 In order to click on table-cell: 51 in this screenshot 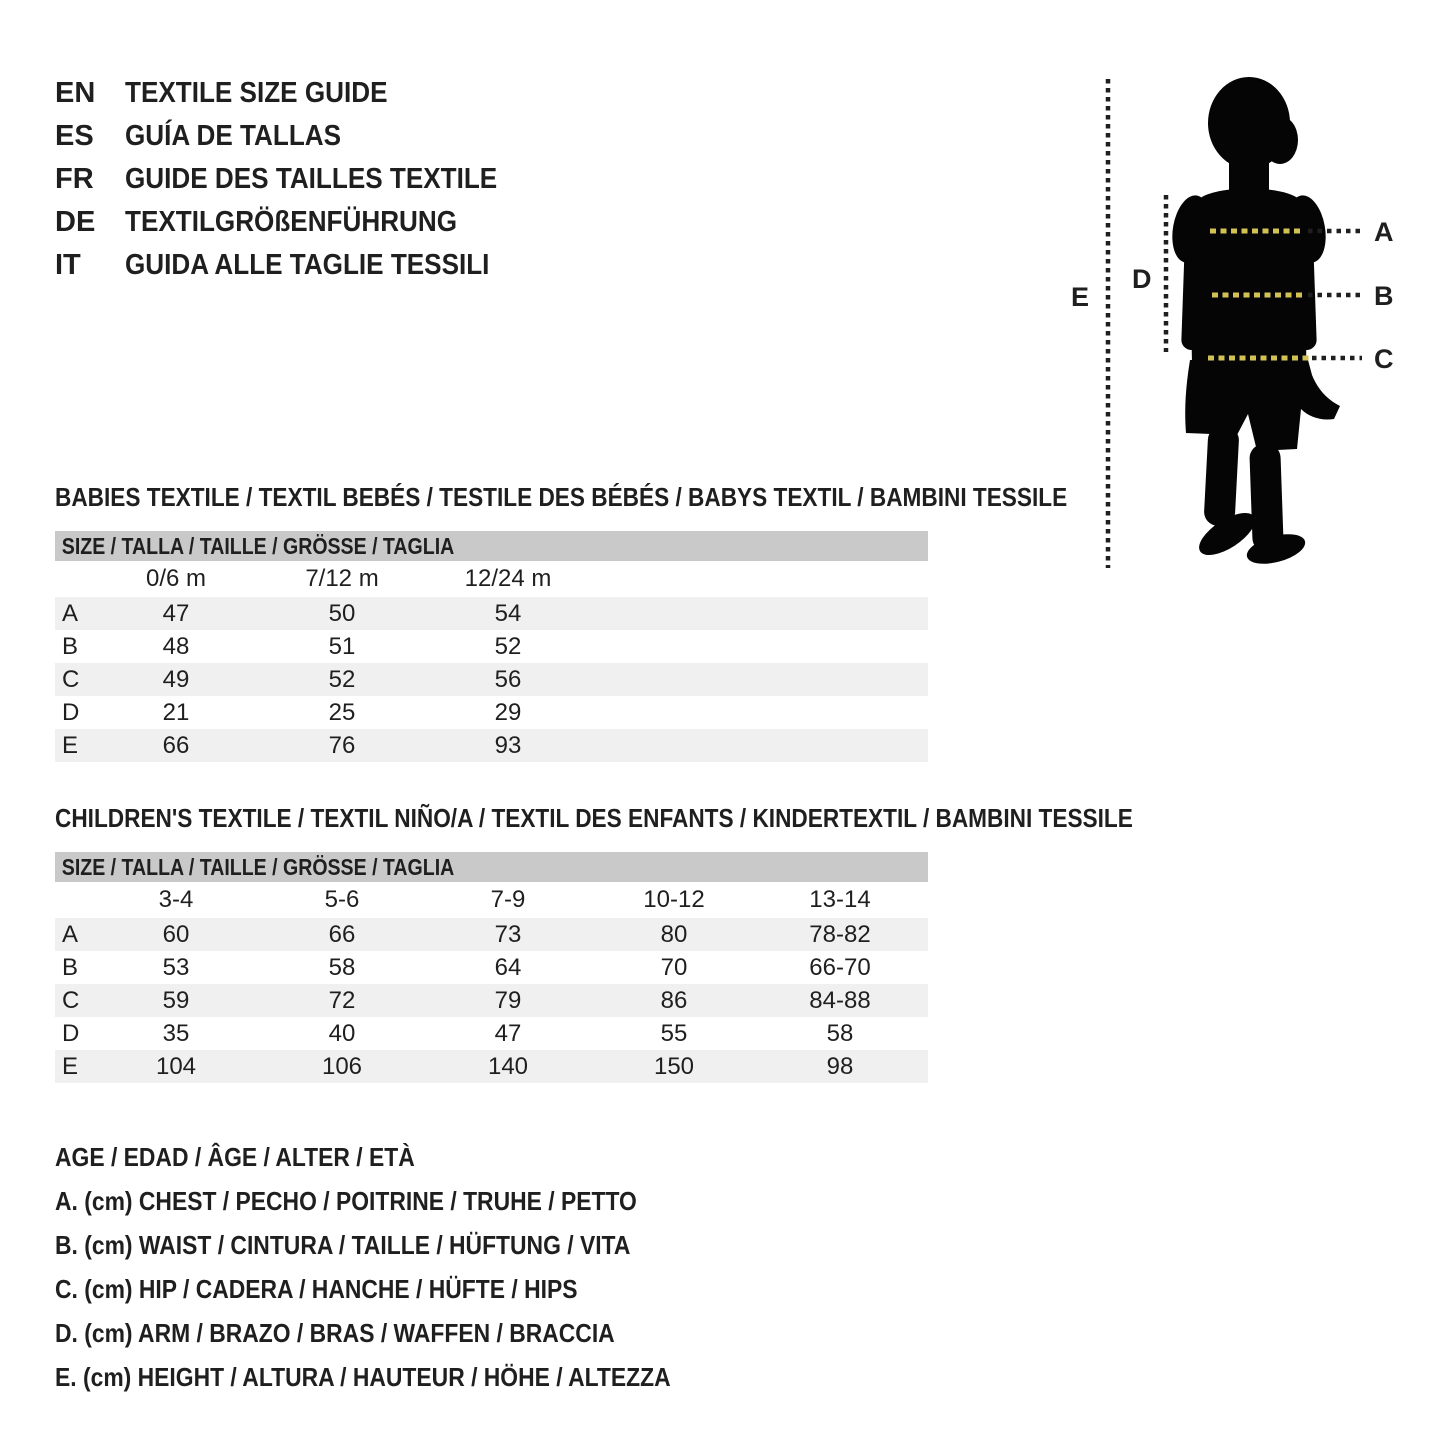, I will do `click(342, 646)`.